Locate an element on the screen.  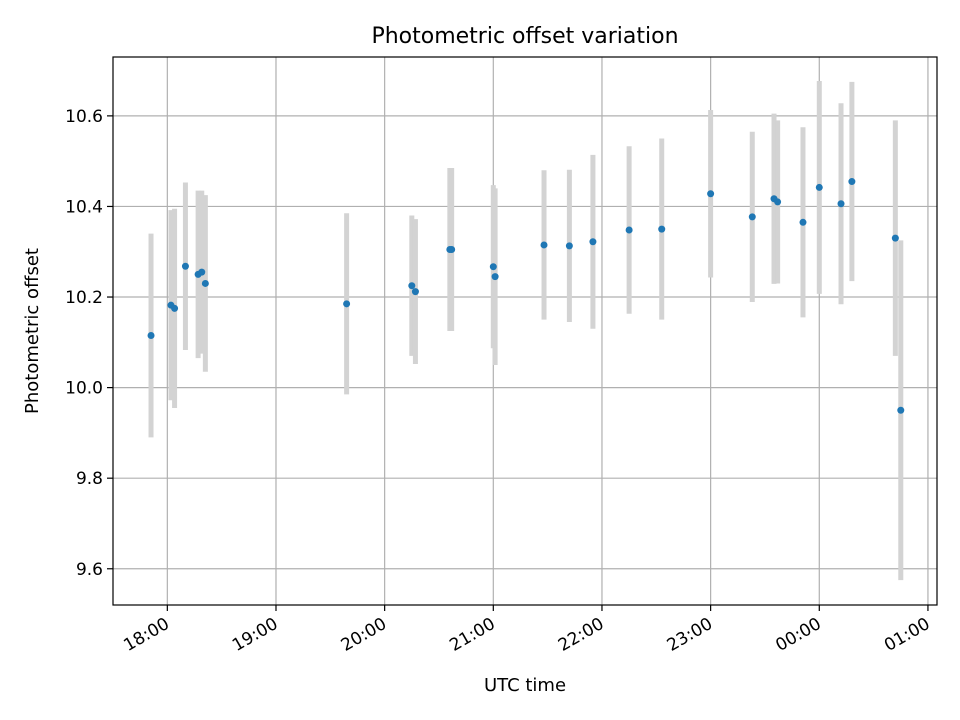
x-axis-label: UTC time is located at coordinates (525, 685).